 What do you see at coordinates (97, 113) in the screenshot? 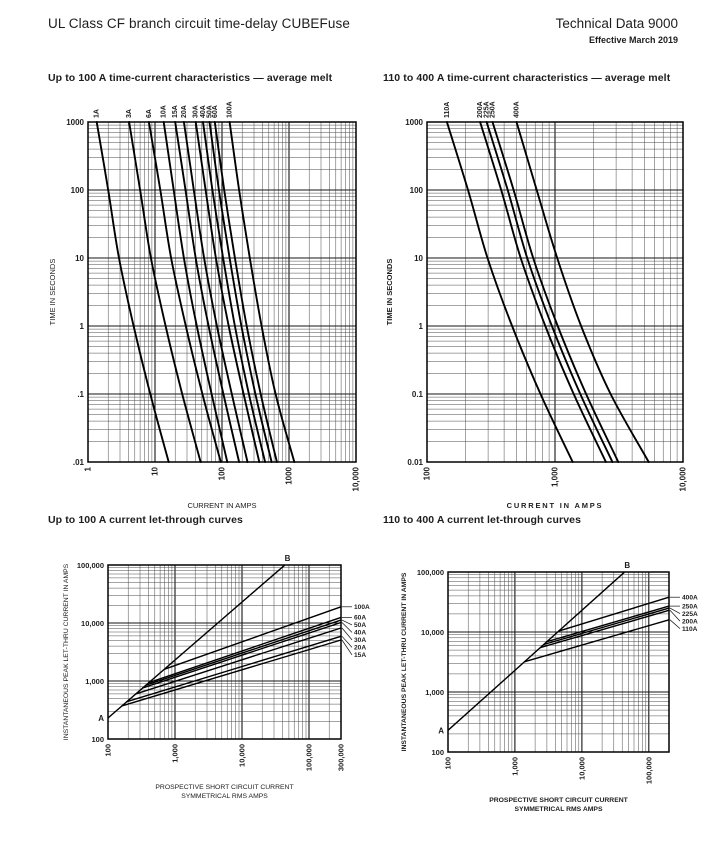
I see `curve-label-1A: 1A` at bounding box center [97, 113].